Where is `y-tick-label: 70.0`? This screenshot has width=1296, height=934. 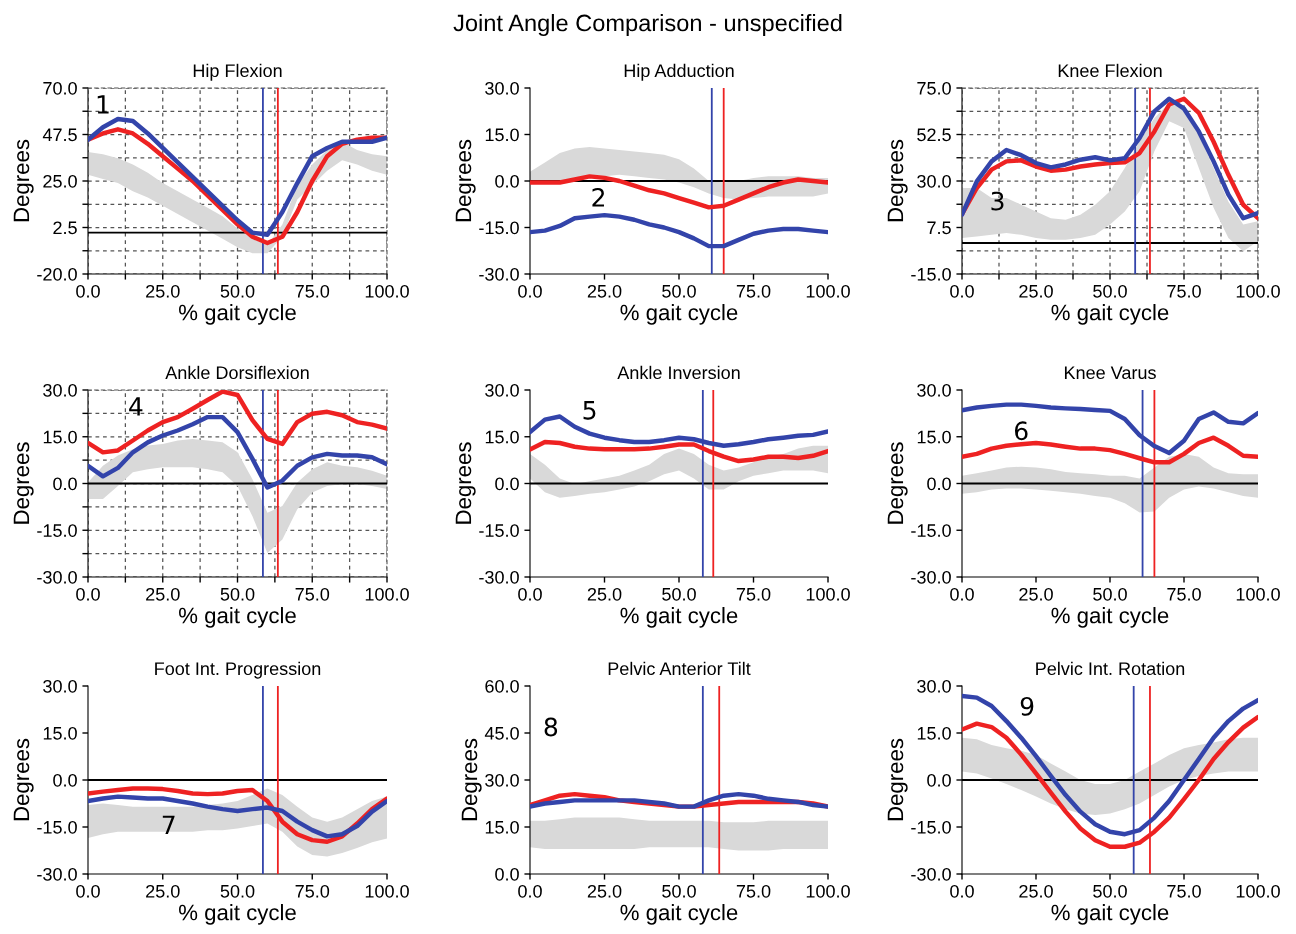
y-tick-label: 70.0 is located at coordinates (60, 88).